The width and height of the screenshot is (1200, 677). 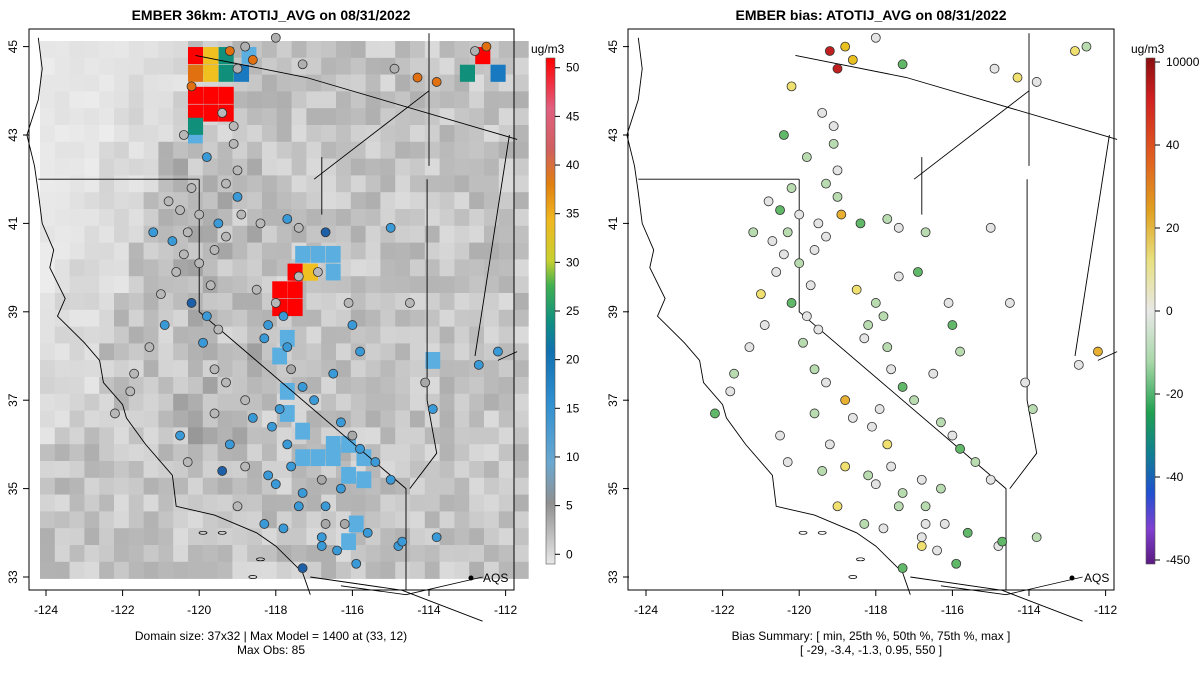 What do you see at coordinates (1169, 311) in the screenshot?
I see `colorbar-tick-label: 0` at bounding box center [1169, 311].